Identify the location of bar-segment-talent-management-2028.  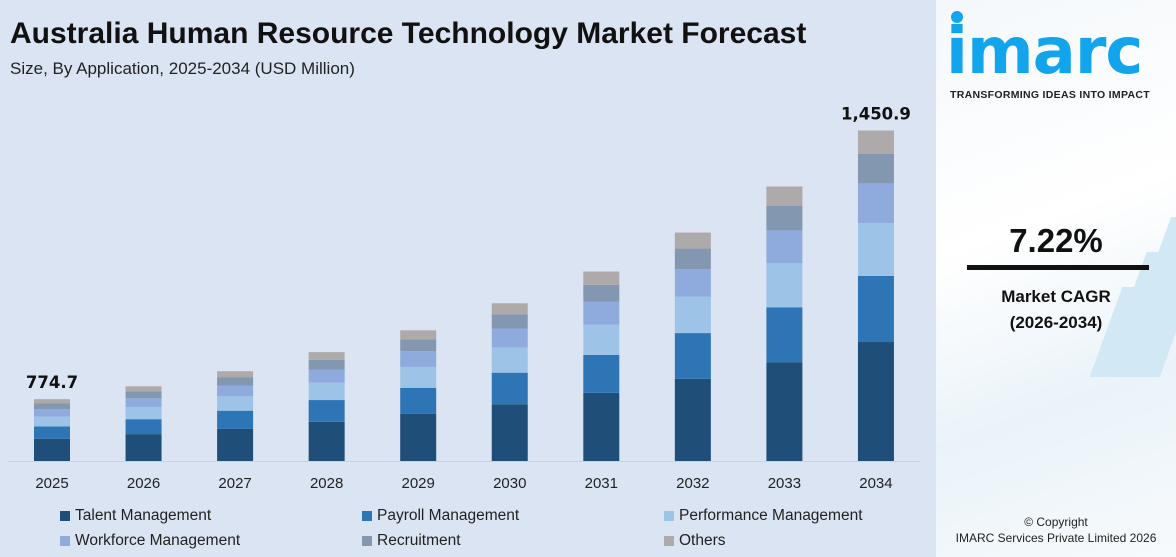
(326, 441).